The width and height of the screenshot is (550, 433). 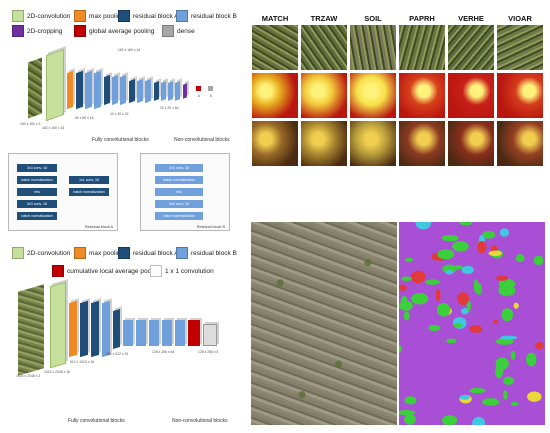 I want to click on legend-item: cumulative local average pooling, so click(x=106, y=271).